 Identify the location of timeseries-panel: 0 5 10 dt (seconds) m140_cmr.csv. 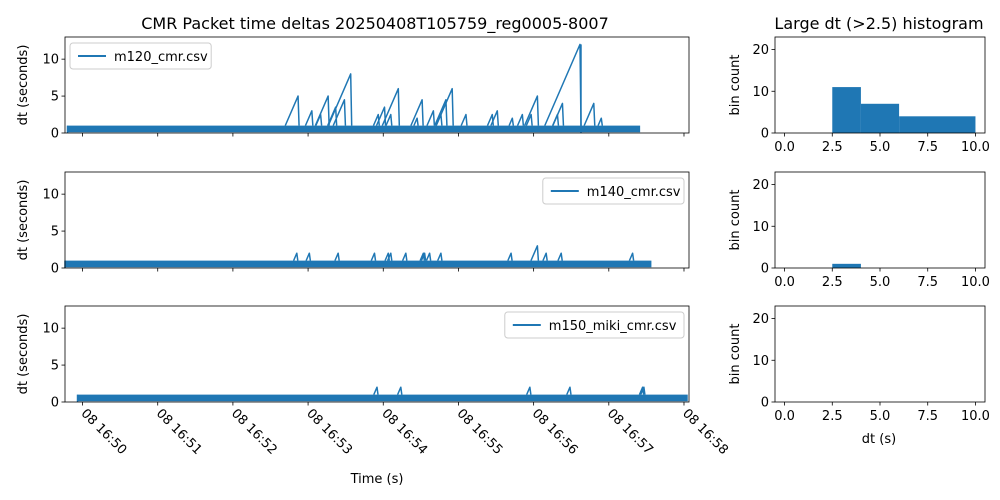
(353, 224).